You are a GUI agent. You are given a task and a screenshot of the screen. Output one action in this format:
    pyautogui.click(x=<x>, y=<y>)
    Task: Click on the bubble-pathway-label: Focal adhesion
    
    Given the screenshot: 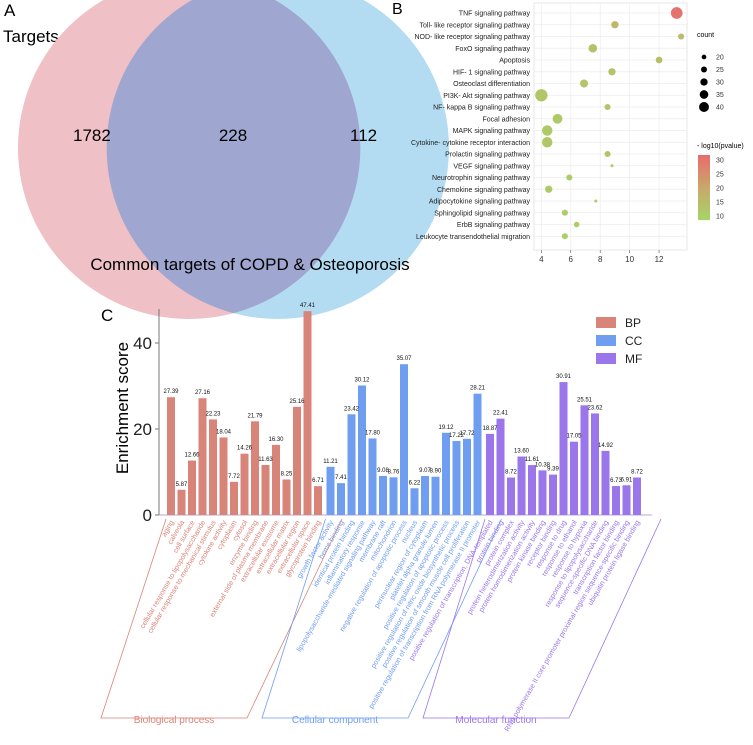 What is the action you would take?
    pyautogui.click(x=507, y=119)
    